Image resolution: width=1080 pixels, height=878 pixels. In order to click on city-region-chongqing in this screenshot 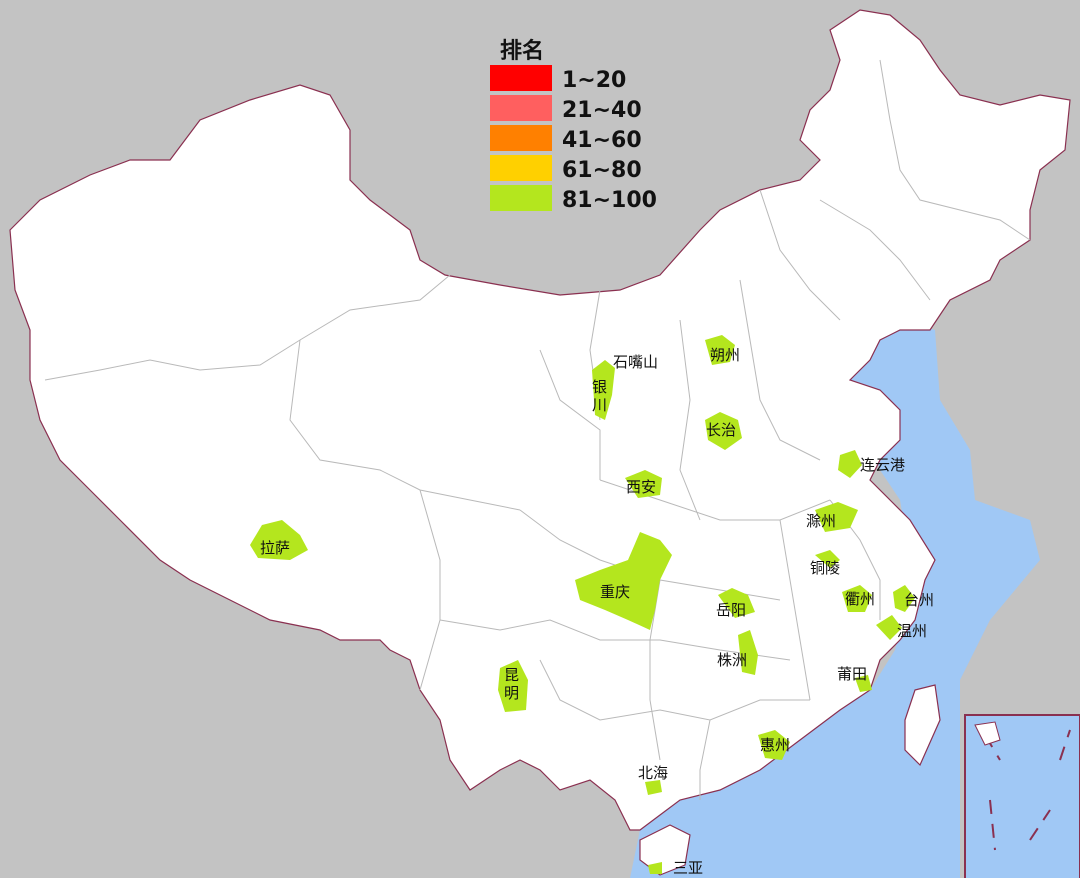, I will do `click(623, 581)`.